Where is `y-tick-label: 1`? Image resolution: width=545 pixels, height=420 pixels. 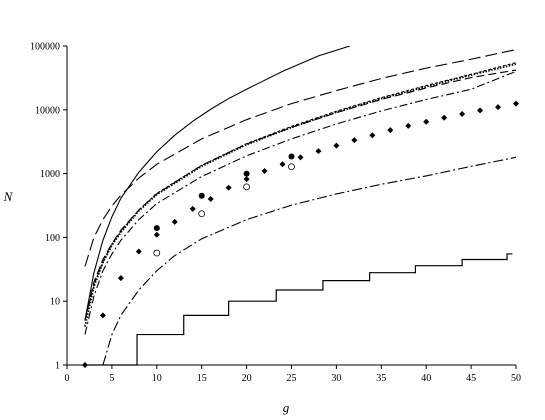 y-tick-label: 1 is located at coordinates (57, 366).